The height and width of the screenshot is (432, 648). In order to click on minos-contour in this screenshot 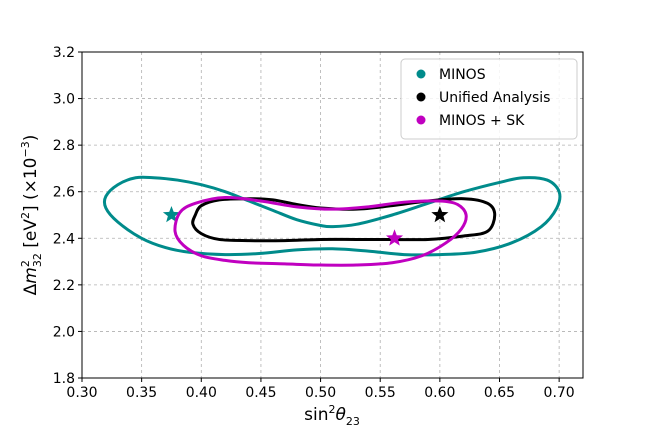, I will do `click(332, 216)`.